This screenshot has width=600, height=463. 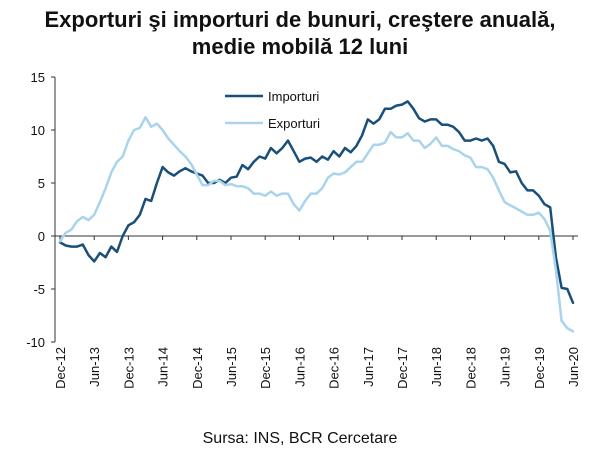 I want to click on x-tick-label: Dec-12, so click(x=60, y=368).